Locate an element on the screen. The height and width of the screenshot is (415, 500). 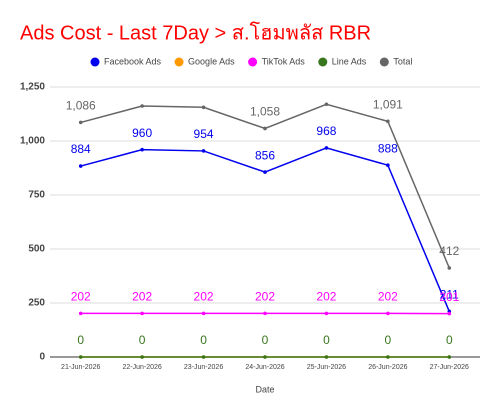
x-tick-label: 21-Jun-2026 is located at coordinates (80, 367).